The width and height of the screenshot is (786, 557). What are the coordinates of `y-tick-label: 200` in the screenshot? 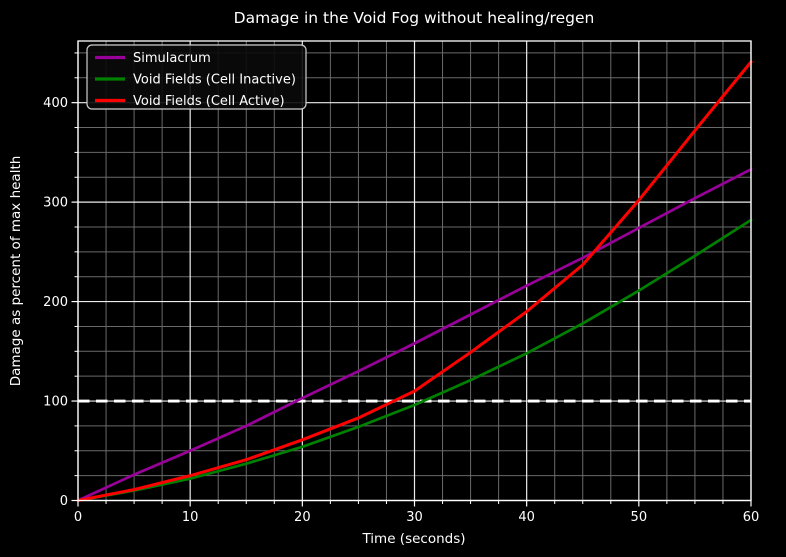 It's located at (55, 302).